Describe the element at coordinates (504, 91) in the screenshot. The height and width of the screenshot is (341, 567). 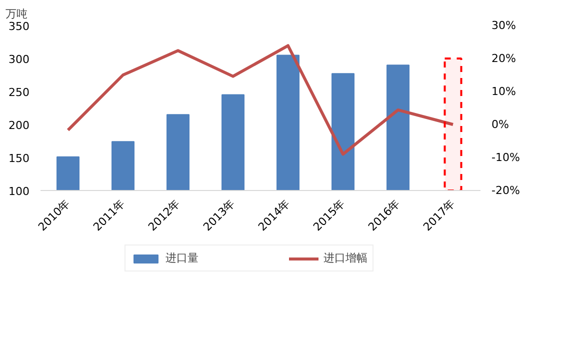
I see `y2-tick-label: 10%` at that location.